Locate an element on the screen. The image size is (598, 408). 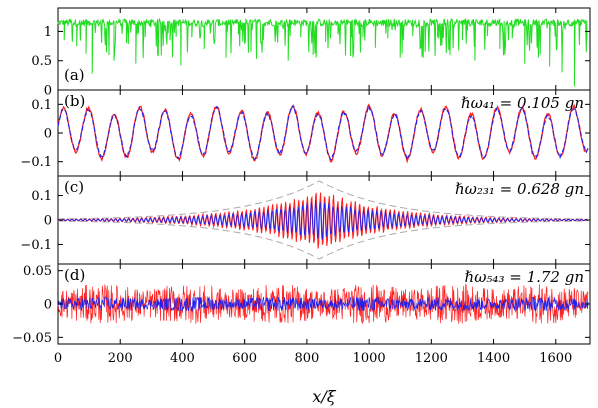
series-line-c-blue is located at coordinates (323, 220).